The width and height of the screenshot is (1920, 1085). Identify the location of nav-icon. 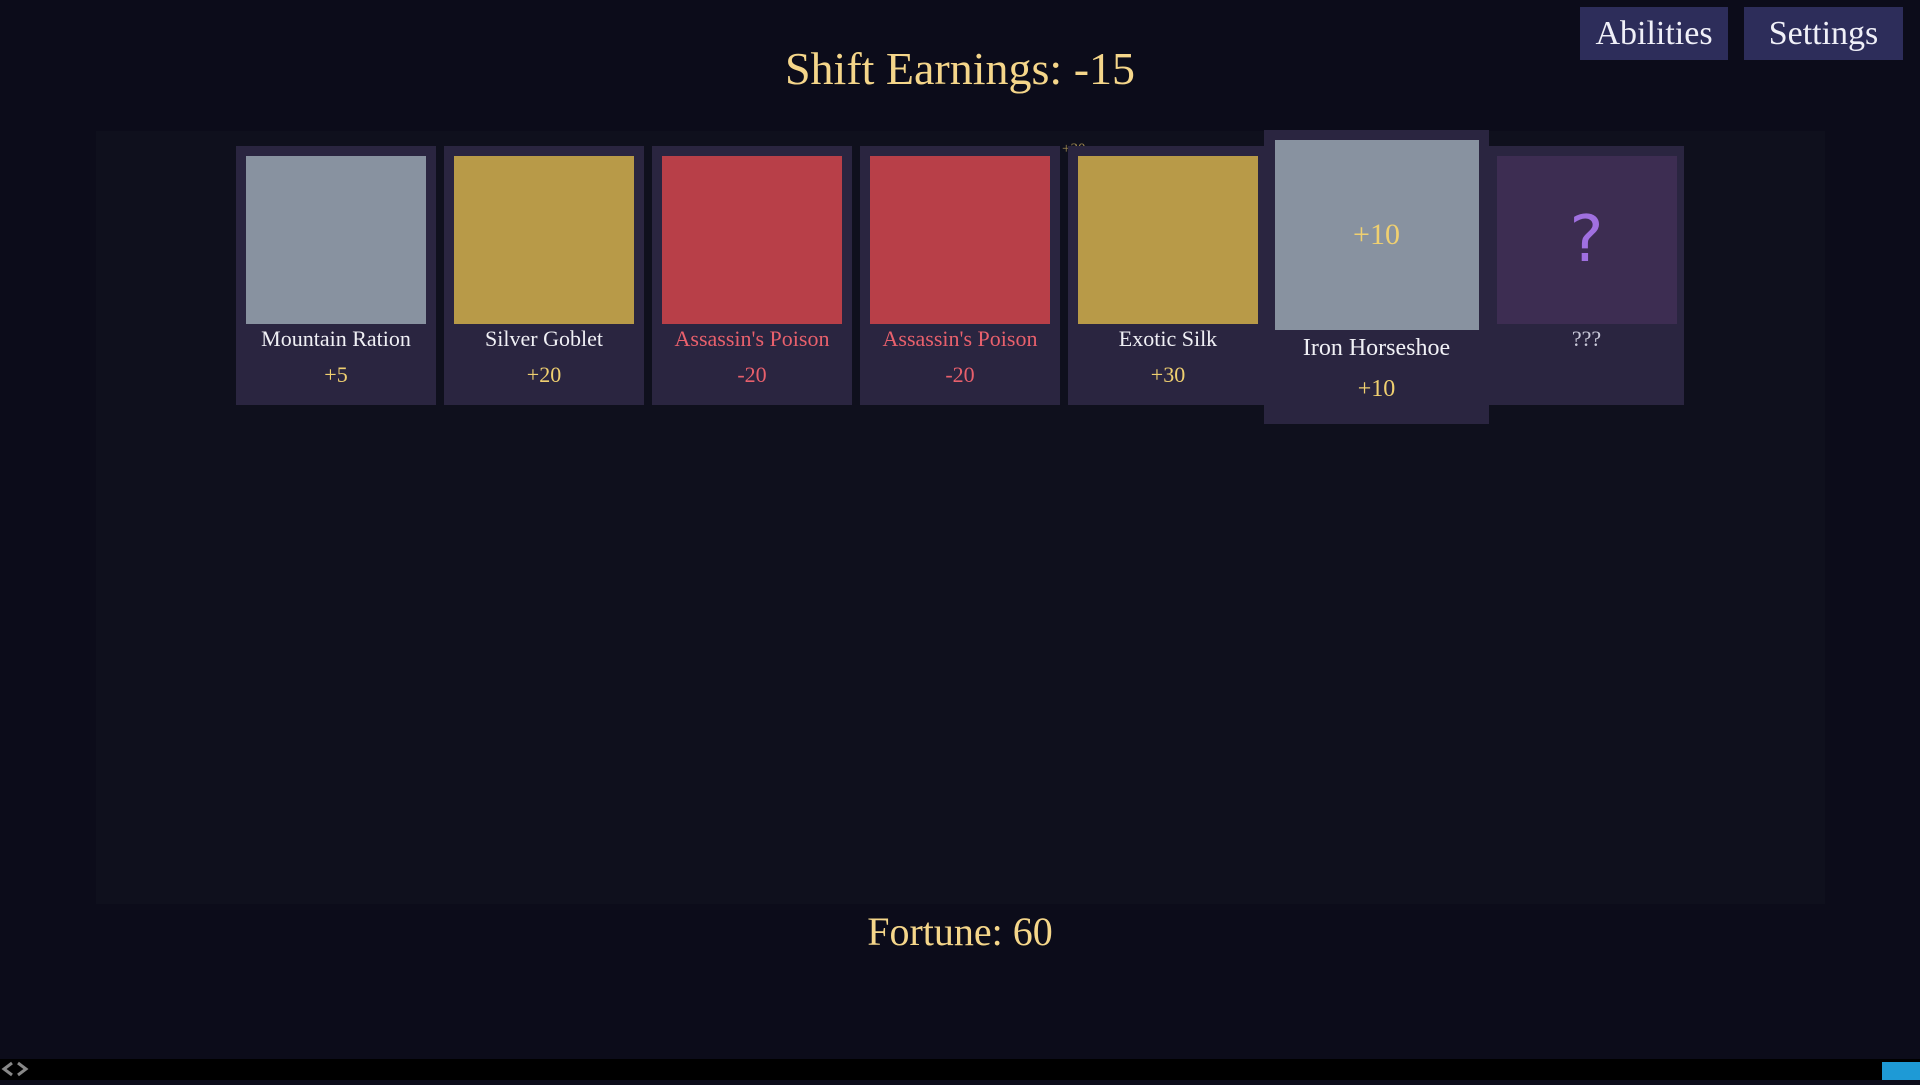
(15, 1069).